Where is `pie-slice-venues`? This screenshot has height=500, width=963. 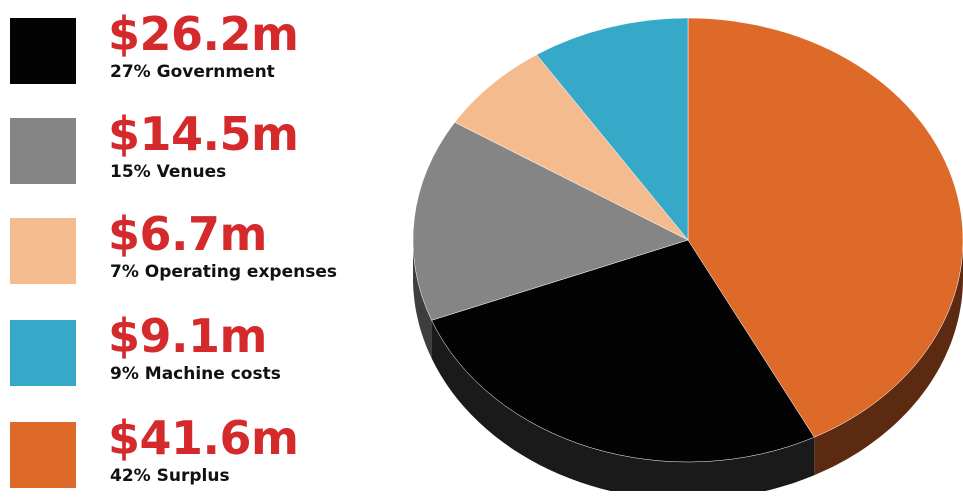
pie-slice-venues is located at coordinates (550, 221).